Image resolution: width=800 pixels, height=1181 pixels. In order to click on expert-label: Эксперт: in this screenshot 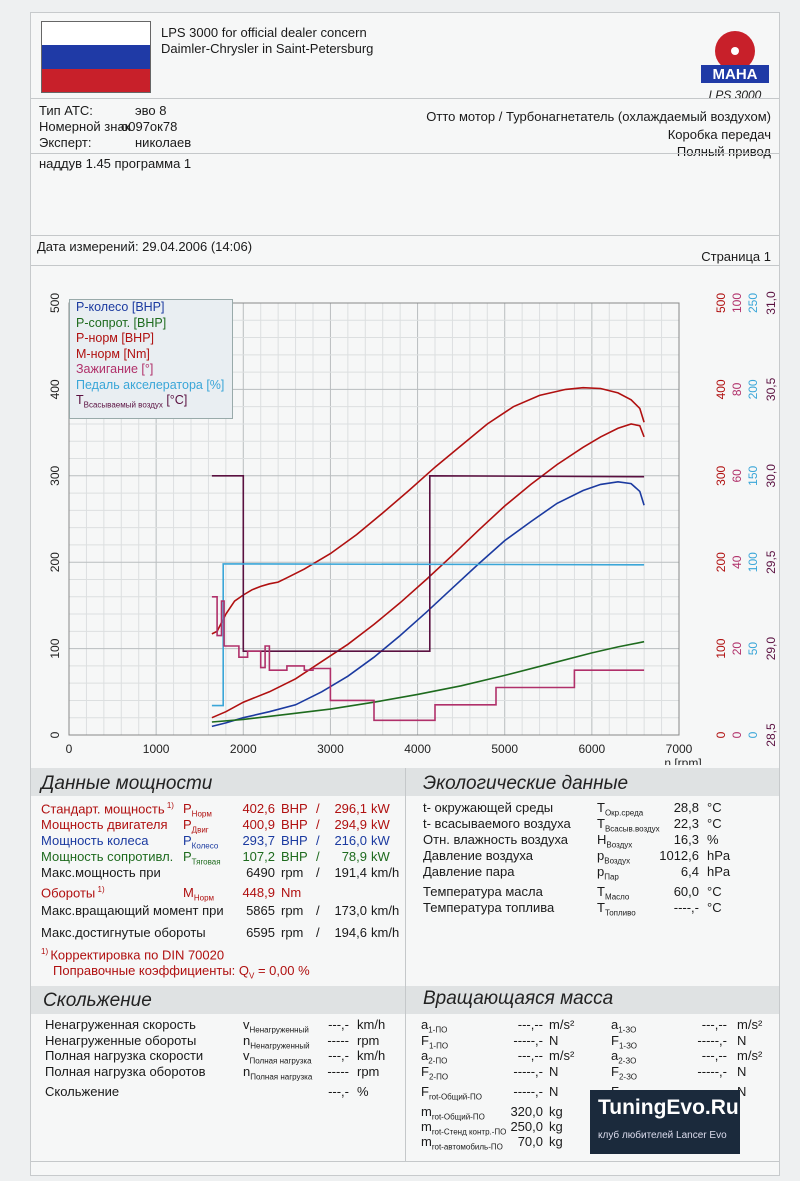, I will do `click(65, 142)`.